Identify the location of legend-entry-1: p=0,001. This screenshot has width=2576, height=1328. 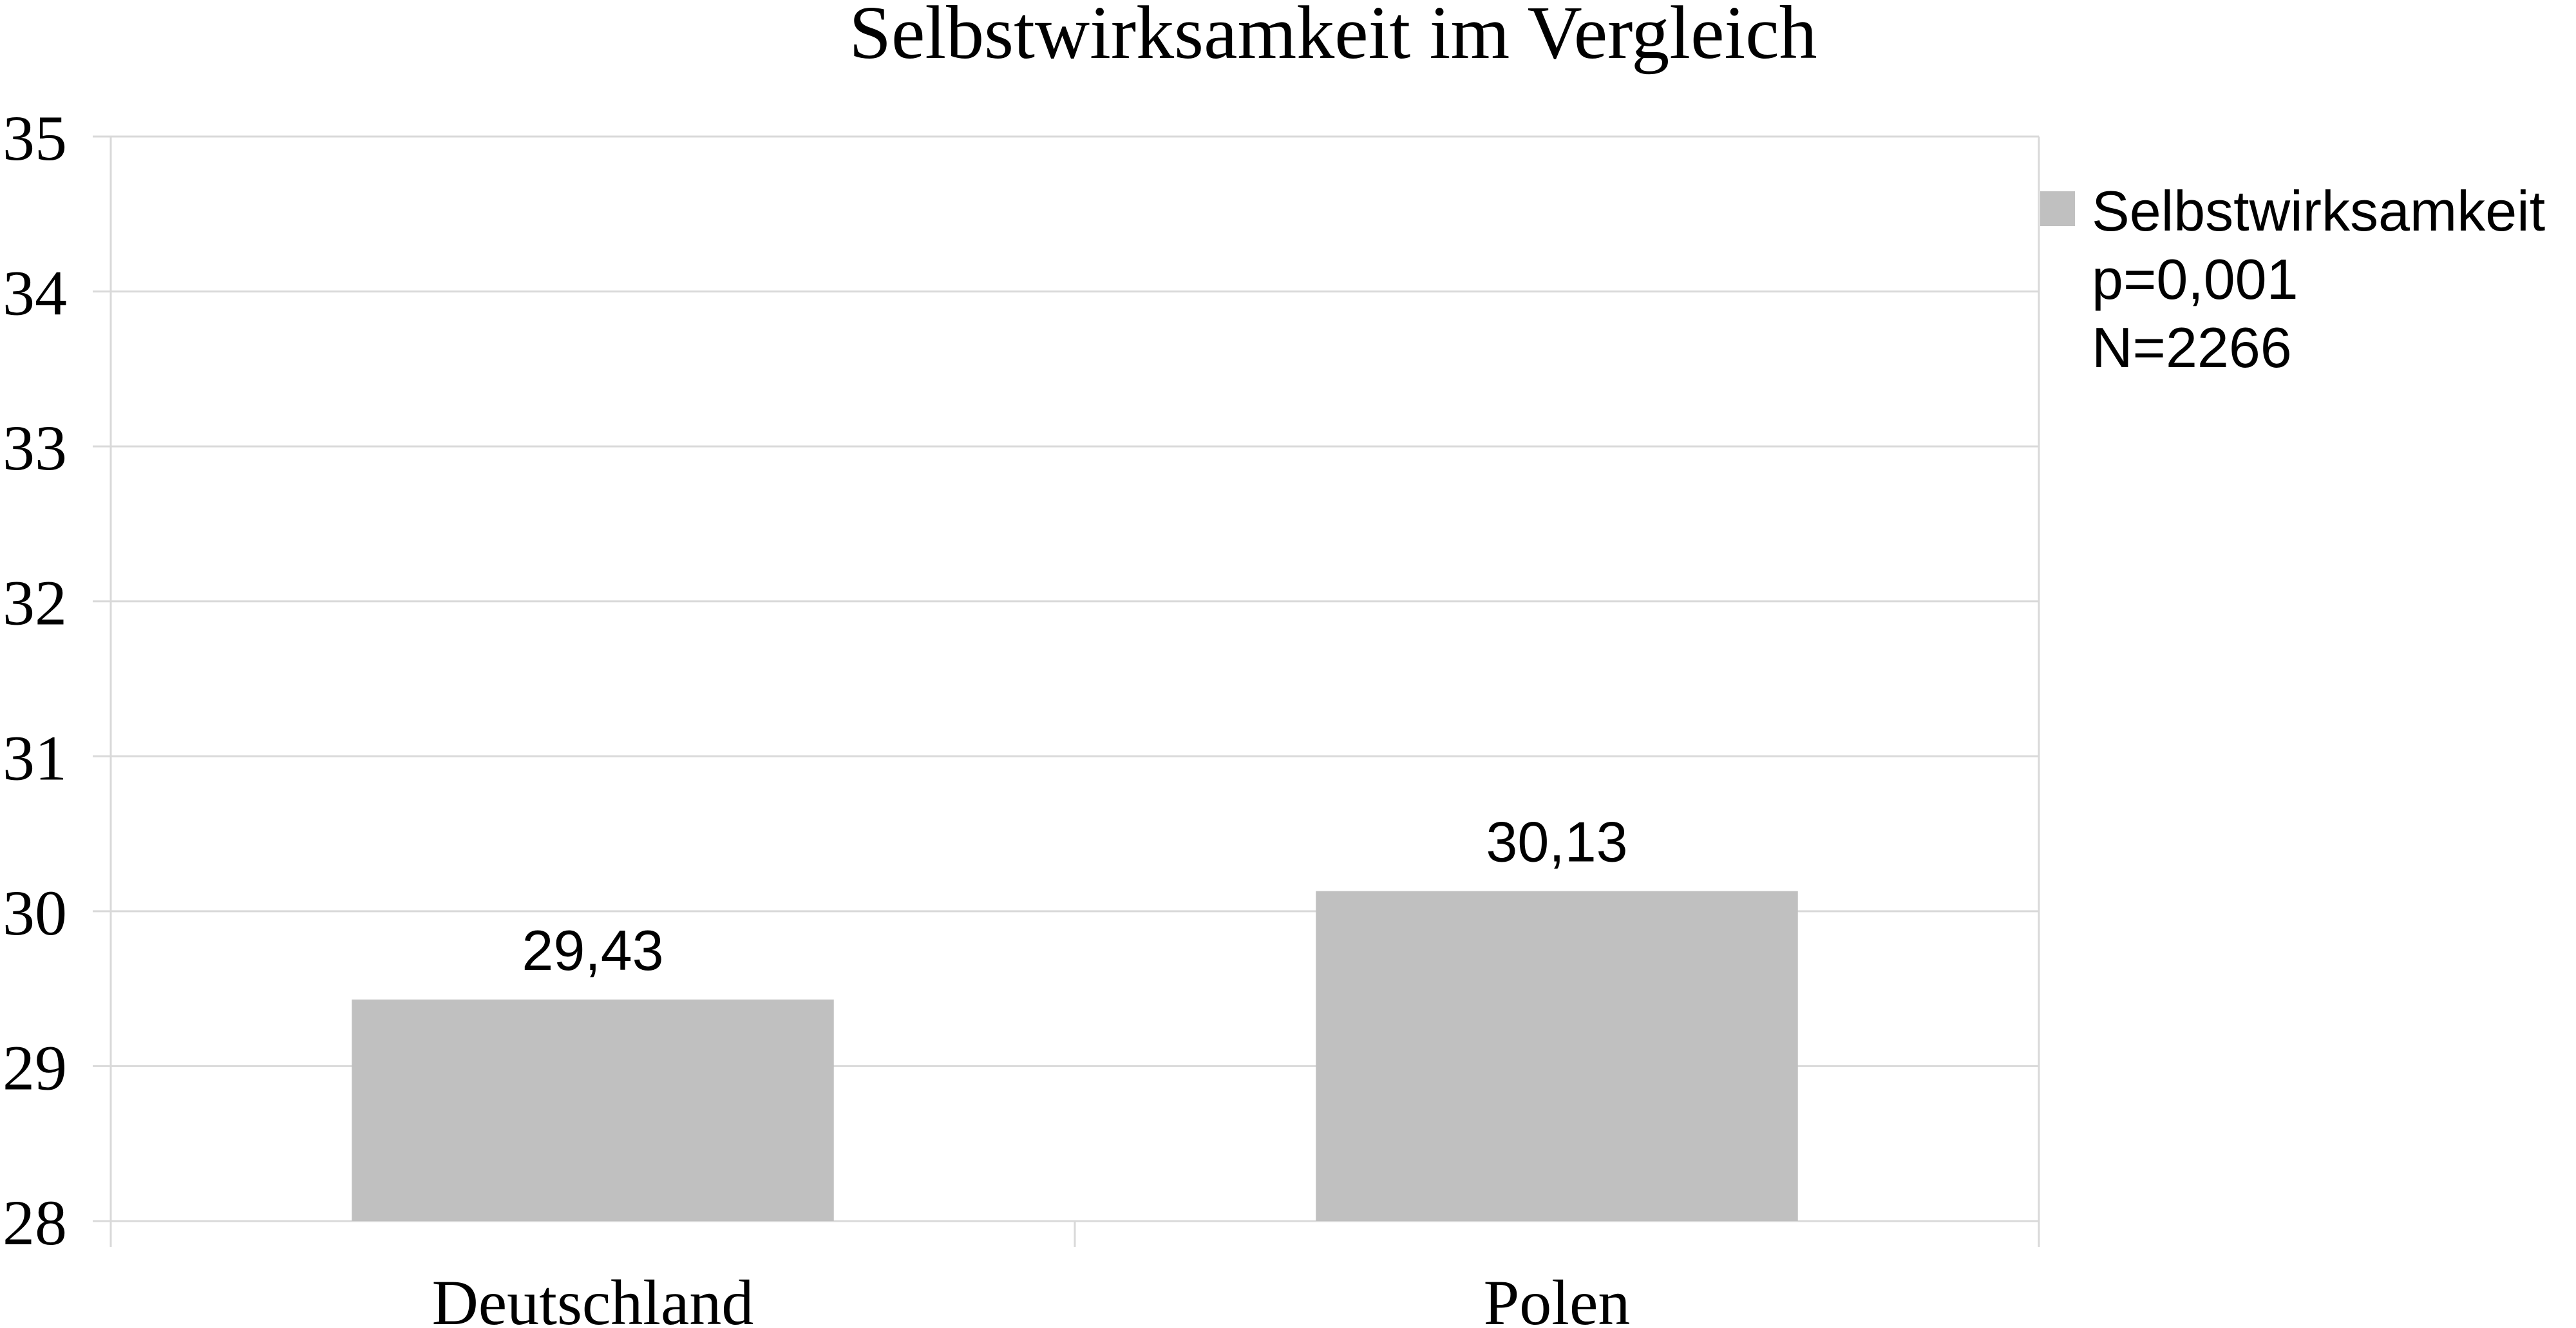
(2195, 279).